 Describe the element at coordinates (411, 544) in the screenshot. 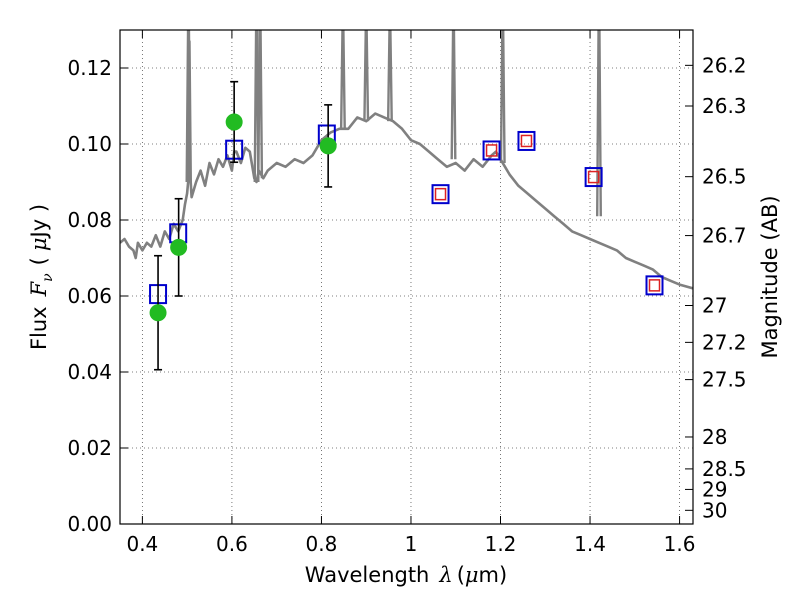

I see `x-tick-label: 1` at that location.